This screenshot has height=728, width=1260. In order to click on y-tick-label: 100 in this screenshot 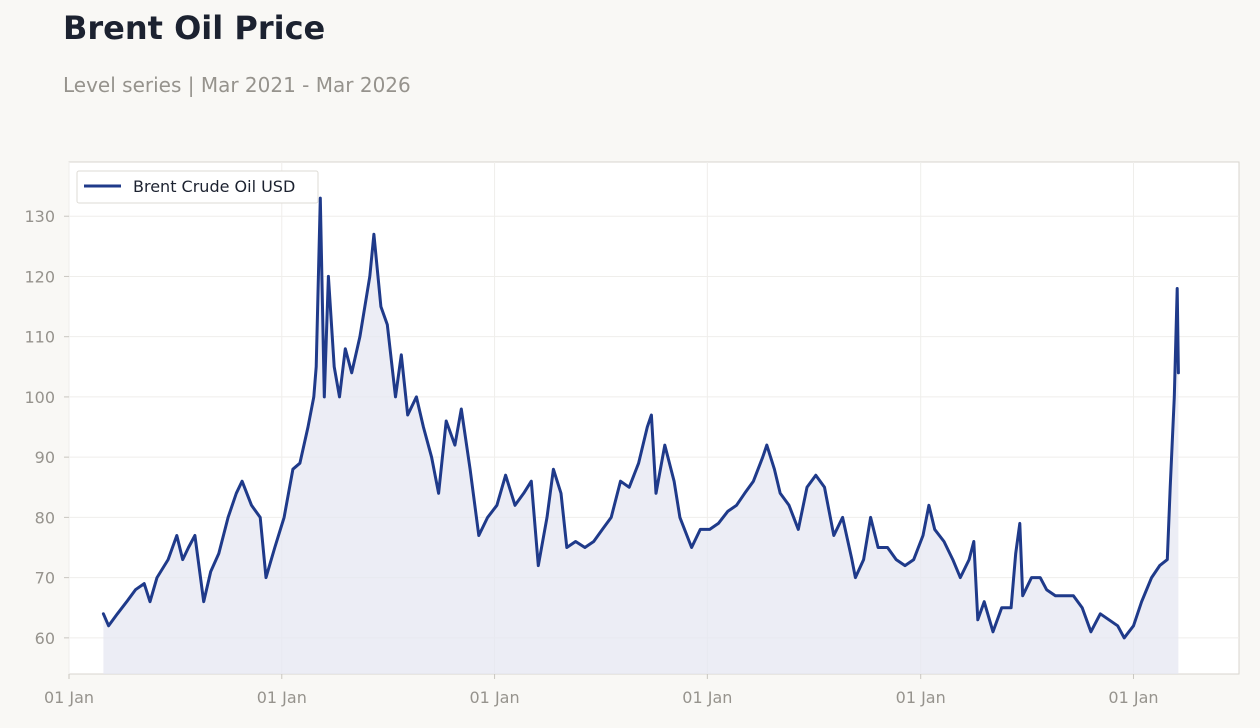, I will do `click(39, 397)`.